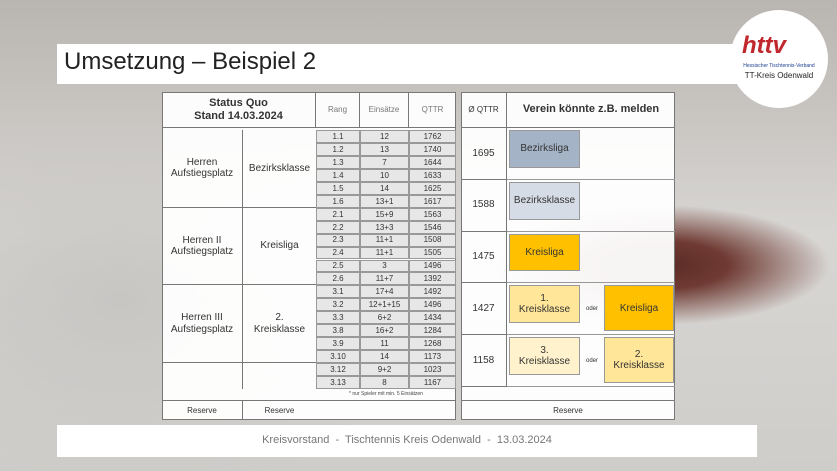  I want to click on data-cell: 3.10, so click(338, 357).